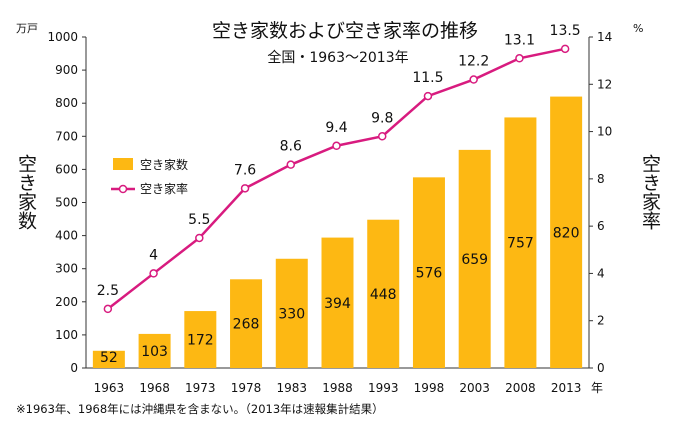 This screenshot has width=680, height=425. Describe the element at coordinates (566, 388) in the screenshot. I see `x-tick-label: 2013` at that location.